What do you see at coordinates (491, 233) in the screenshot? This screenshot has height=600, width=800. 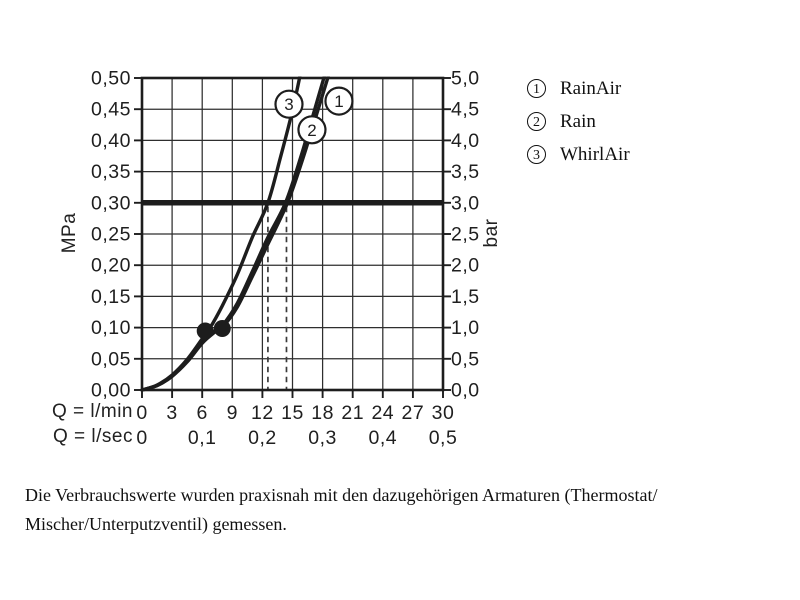 I see `y-axis-right-unit-label: bar` at bounding box center [491, 233].